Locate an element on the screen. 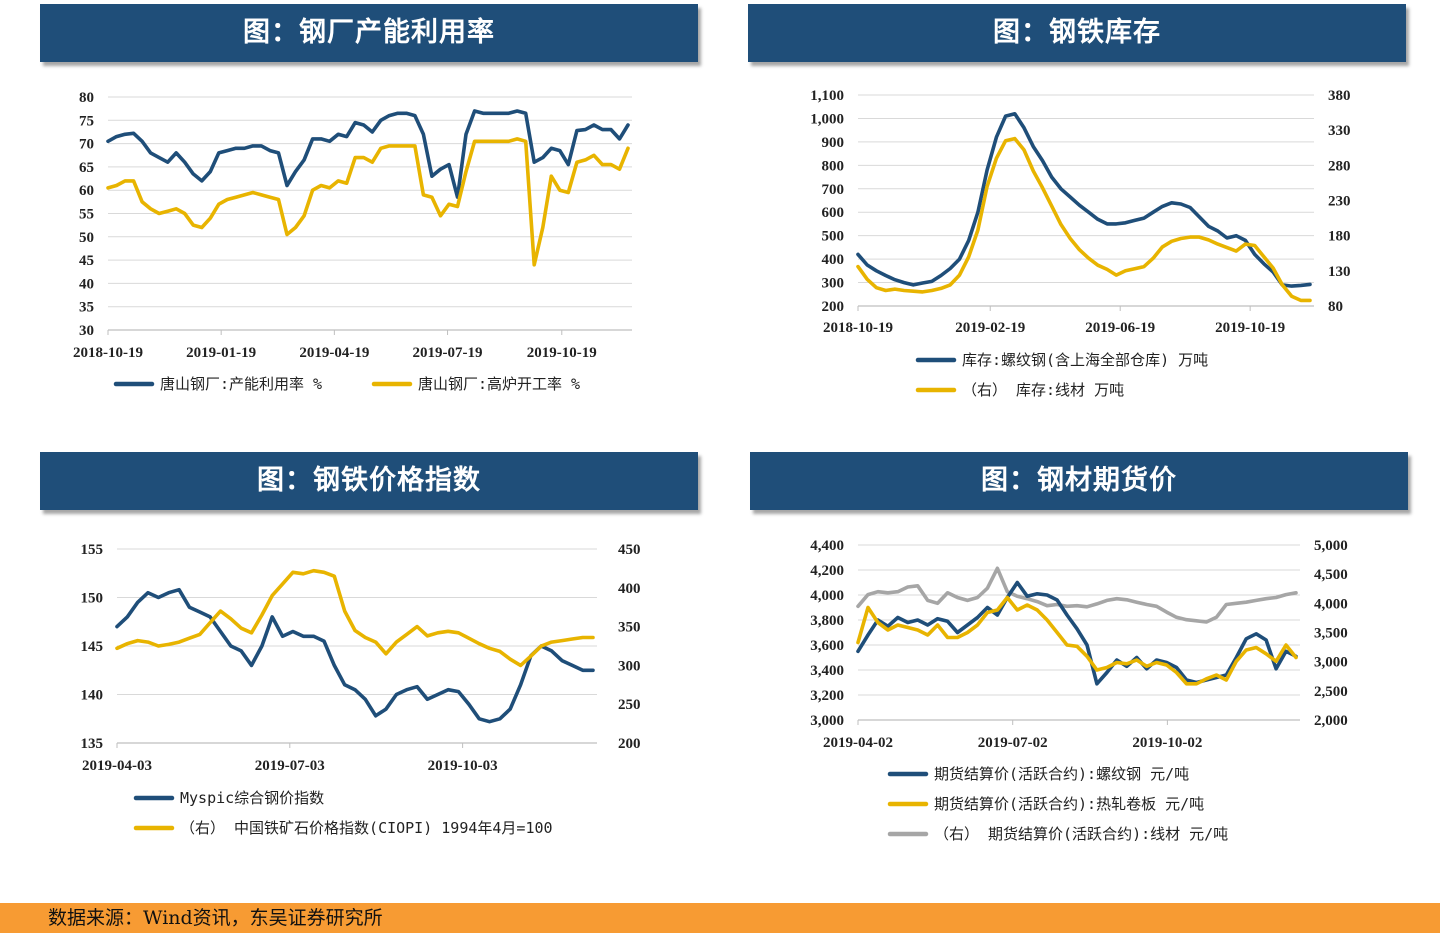 This screenshot has height=933, width=1440. y-tick-label: 3,000 is located at coordinates (827, 721).